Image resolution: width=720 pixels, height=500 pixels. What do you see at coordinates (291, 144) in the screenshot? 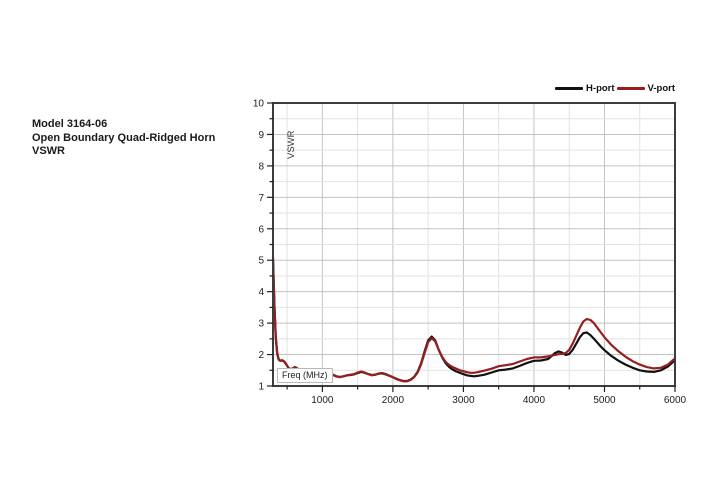
I see `y-axis-label: VSWR` at bounding box center [291, 144].